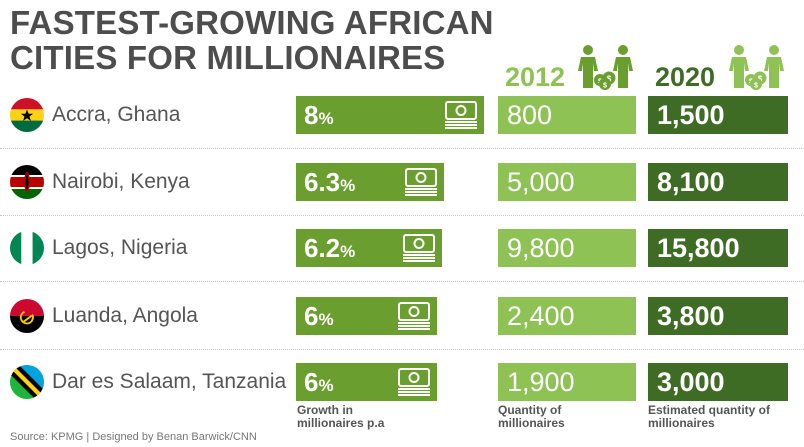  I want to click on growth-number: 6.3, so click(322, 182).